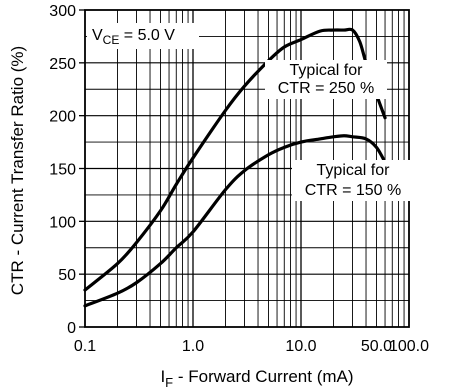  I want to click on x-axis-label: IF - Forward Current (mA), so click(256, 378).